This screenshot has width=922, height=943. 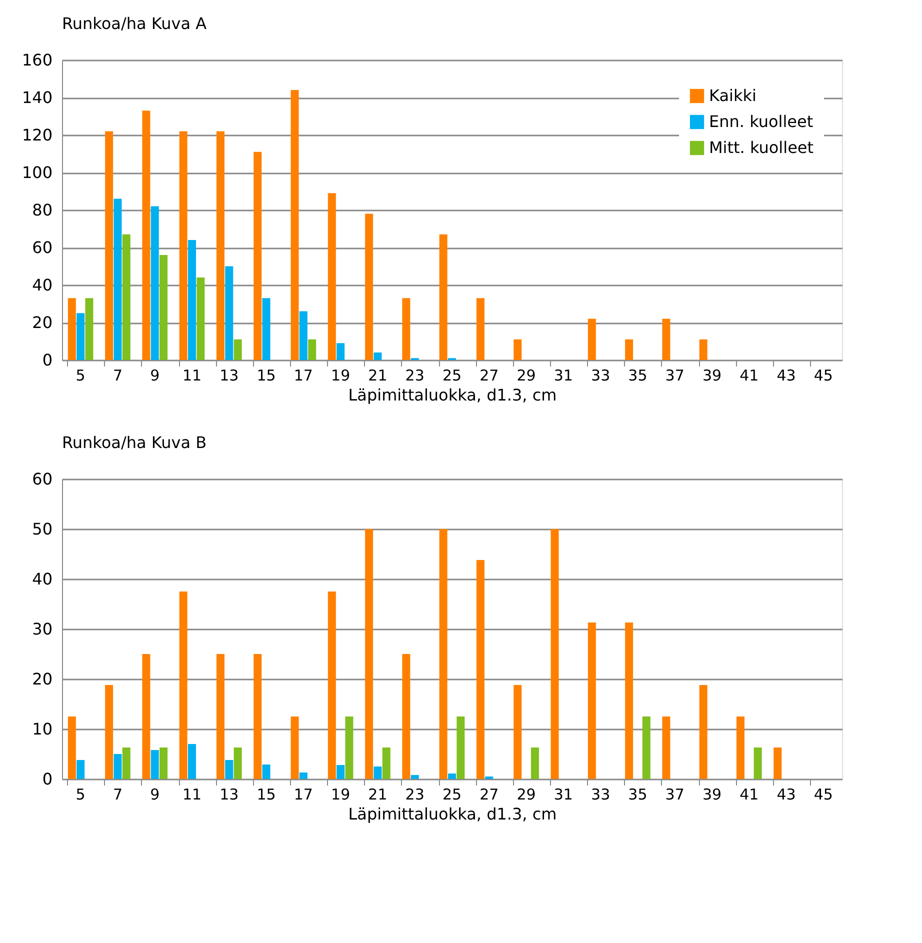 What do you see at coordinates (37, 172) in the screenshot?
I see `y-tick-label: 100` at bounding box center [37, 172].